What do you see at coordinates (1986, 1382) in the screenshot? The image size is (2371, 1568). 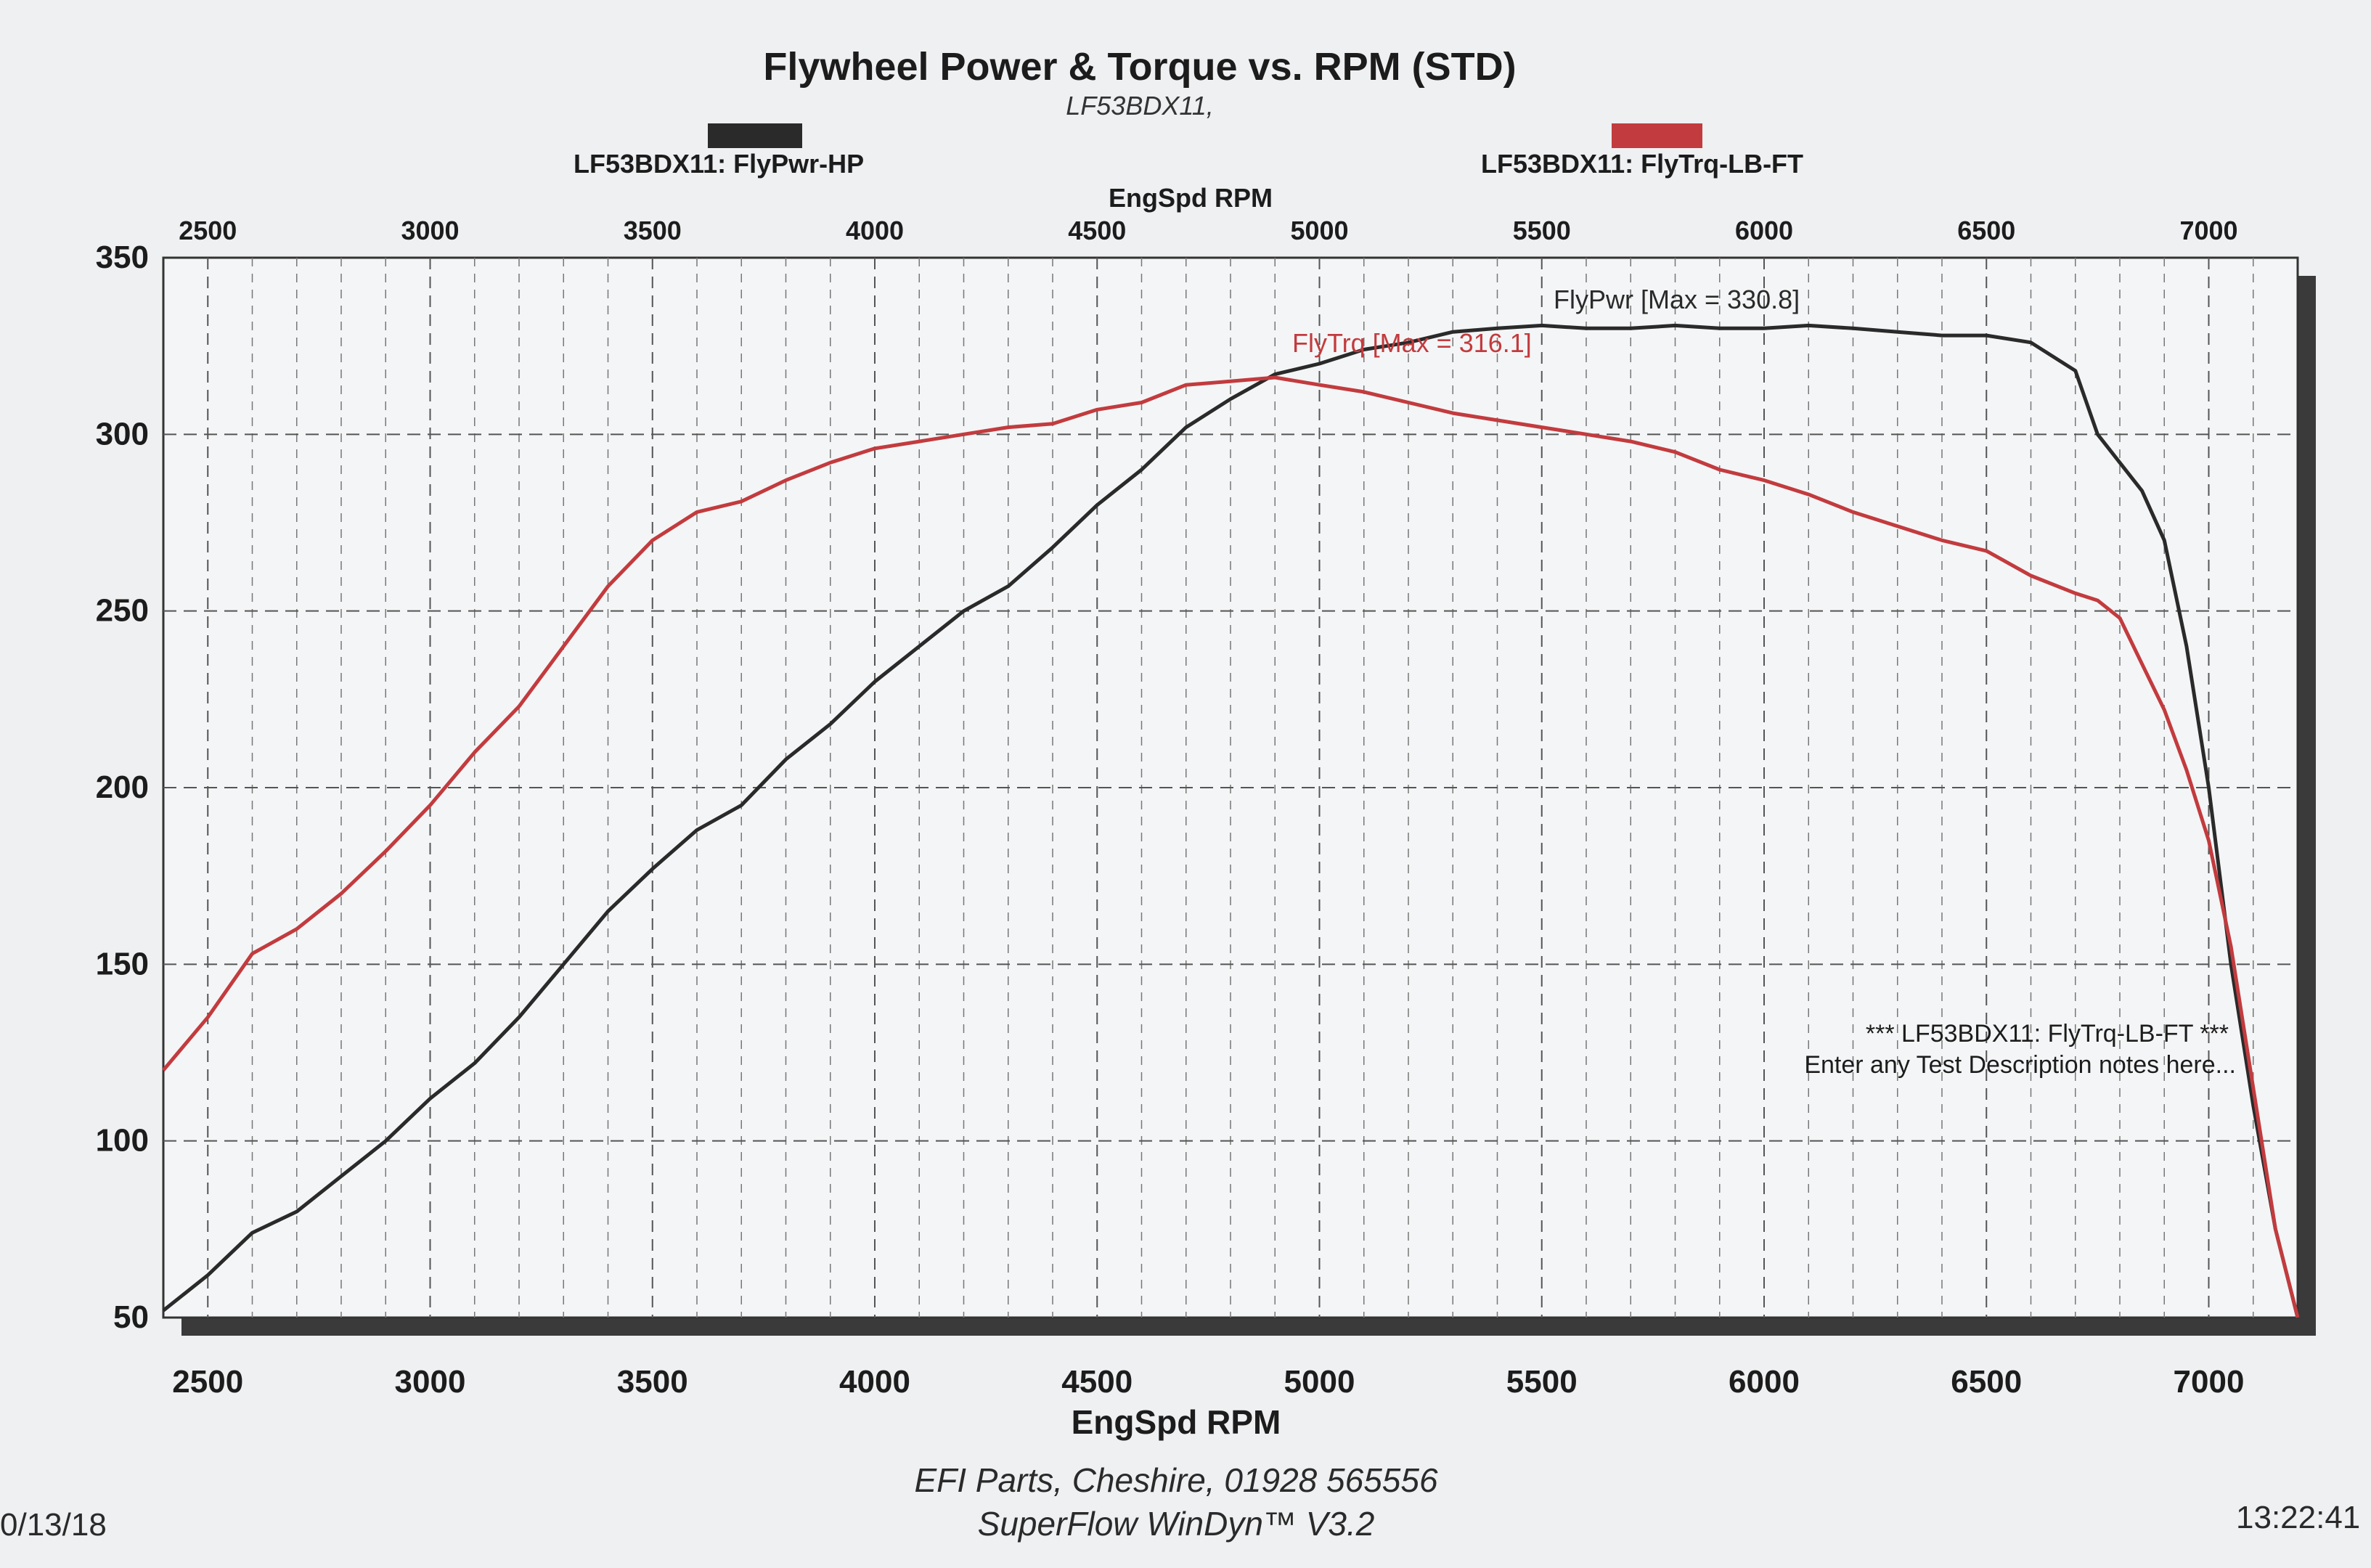 I see `x-tick-label: 6500` at bounding box center [1986, 1382].